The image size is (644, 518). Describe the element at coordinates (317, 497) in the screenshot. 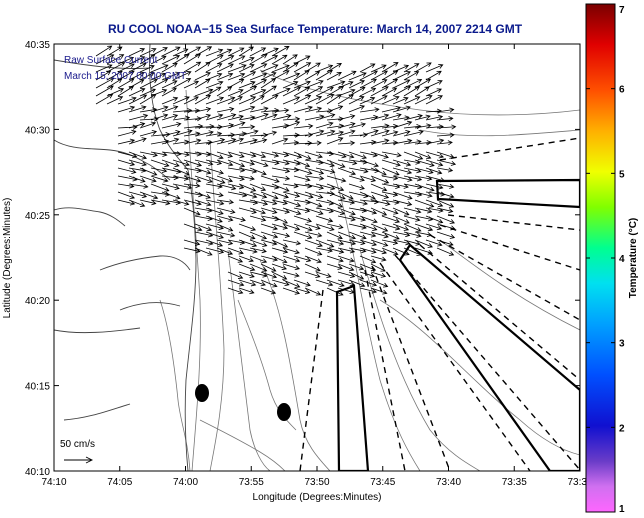

I see `x-axis-label: Longitude (Degrees:Minutes)` at that location.